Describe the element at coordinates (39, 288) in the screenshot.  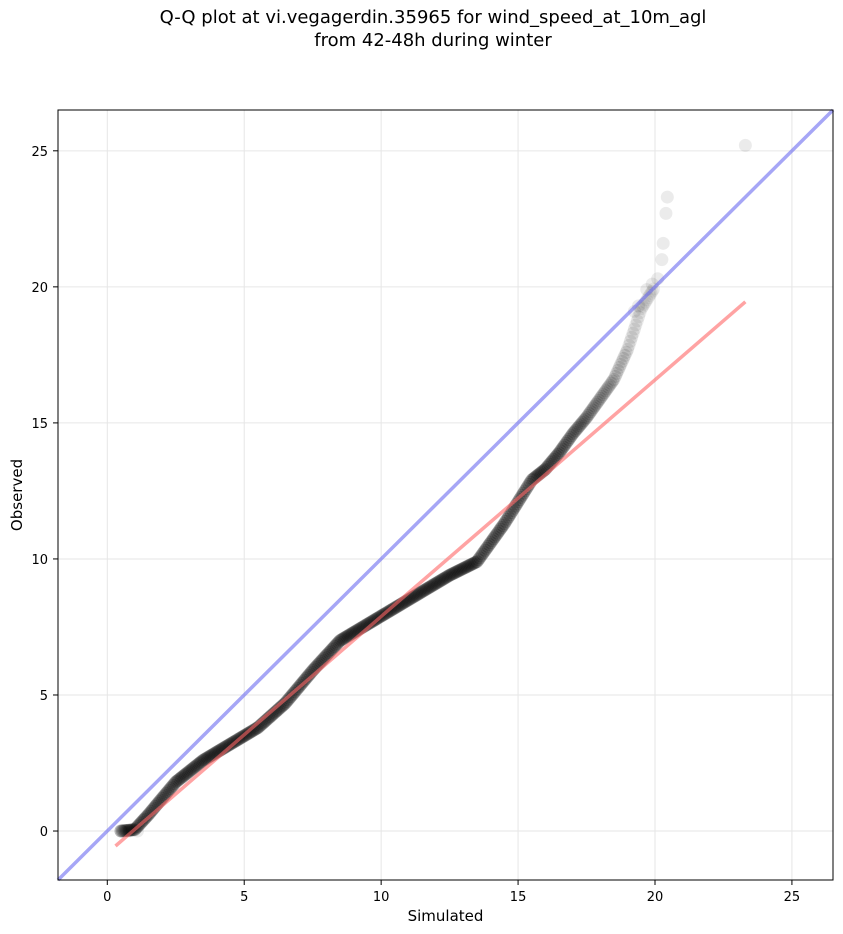
I see `y-tick-label: 20` at that location.